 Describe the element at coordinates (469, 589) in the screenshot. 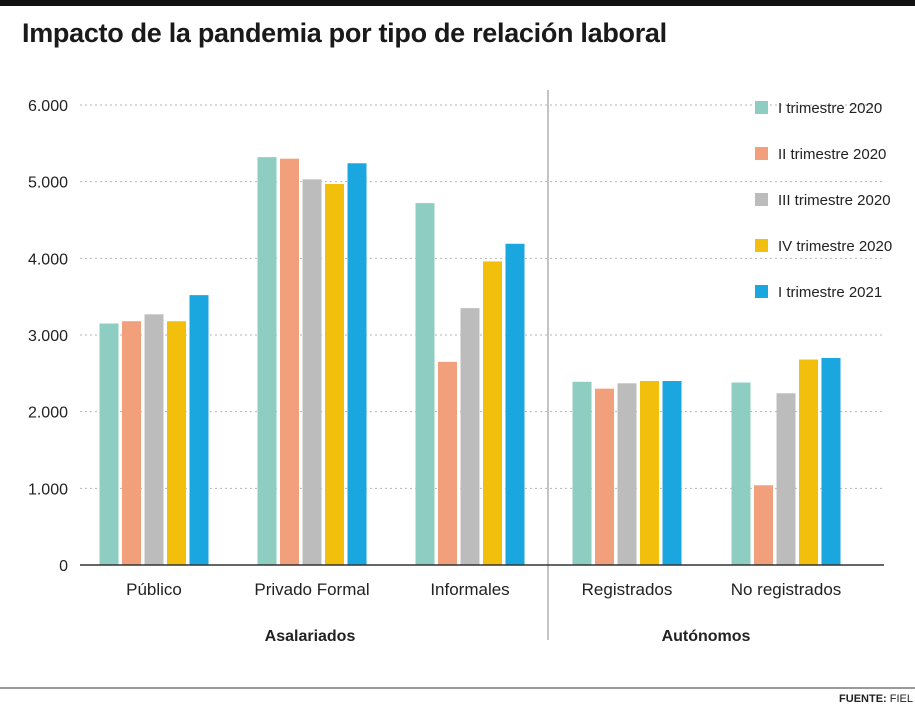

I see `x-tick-label: Informales` at that location.